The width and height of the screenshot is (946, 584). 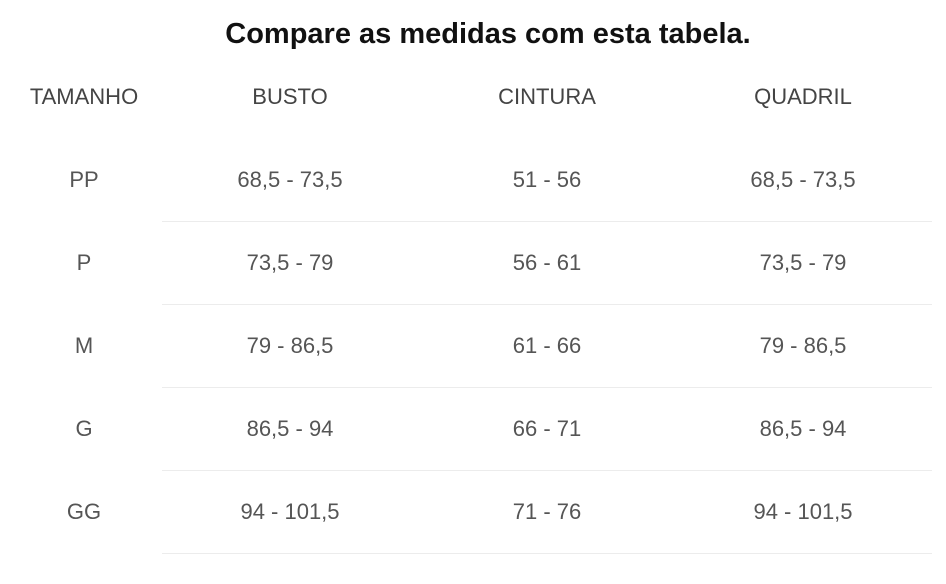 What do you see at coordinates (547, 428) in the screenshot?
I see `table-cell: 66 - 71` at bounding box center [547, 428].